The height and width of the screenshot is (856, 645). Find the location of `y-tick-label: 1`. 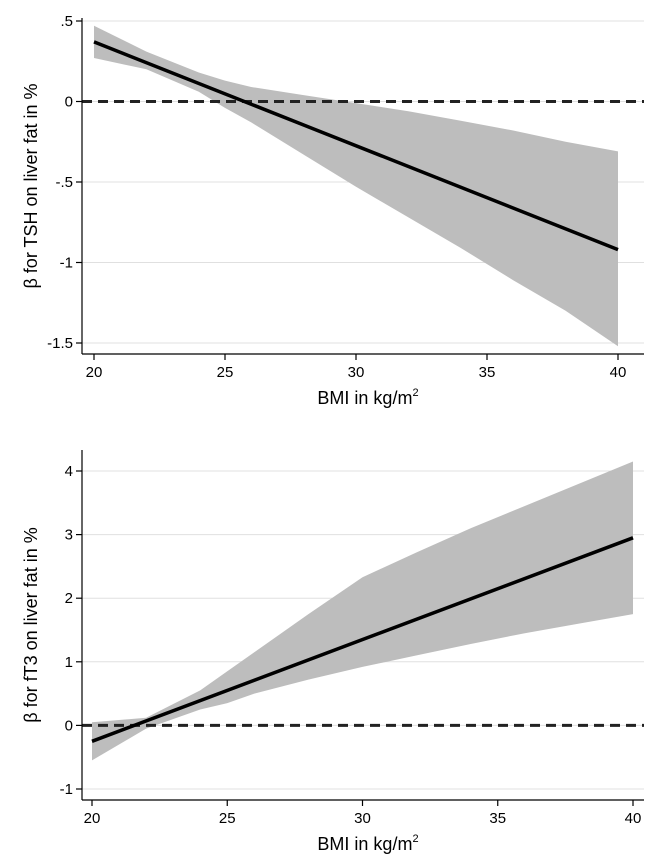

y-tick-label: 1 is located at coordinates (69, 662).